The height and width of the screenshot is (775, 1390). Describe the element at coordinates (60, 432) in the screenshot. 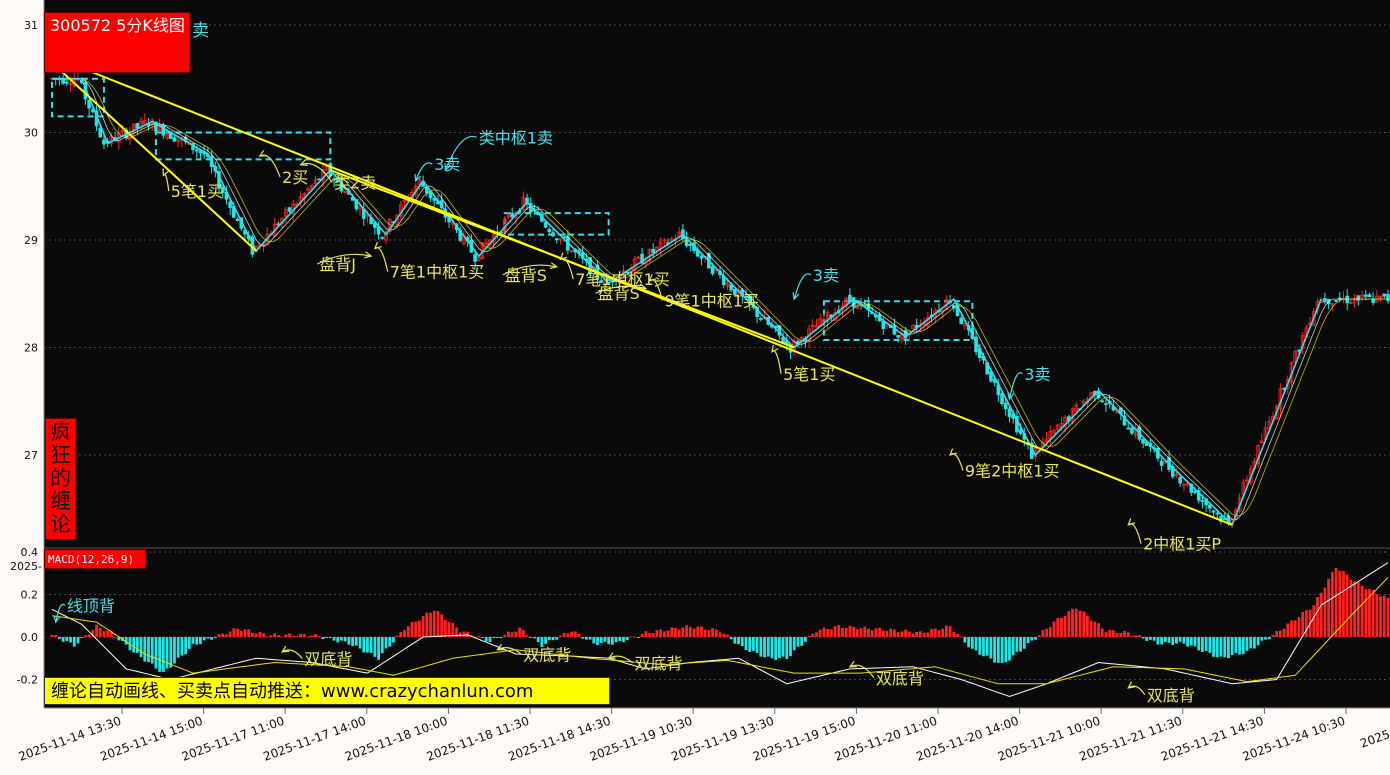

I see `slogan-char: 疯` at that location.